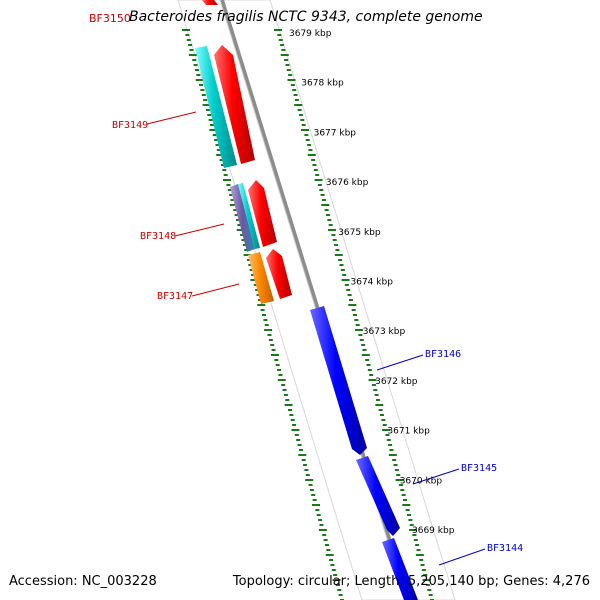 Image resolution: width=600 pixels, height=600 pixels. I want to click on kbp-tick-label: 3674 kbp, so click(372, 283).